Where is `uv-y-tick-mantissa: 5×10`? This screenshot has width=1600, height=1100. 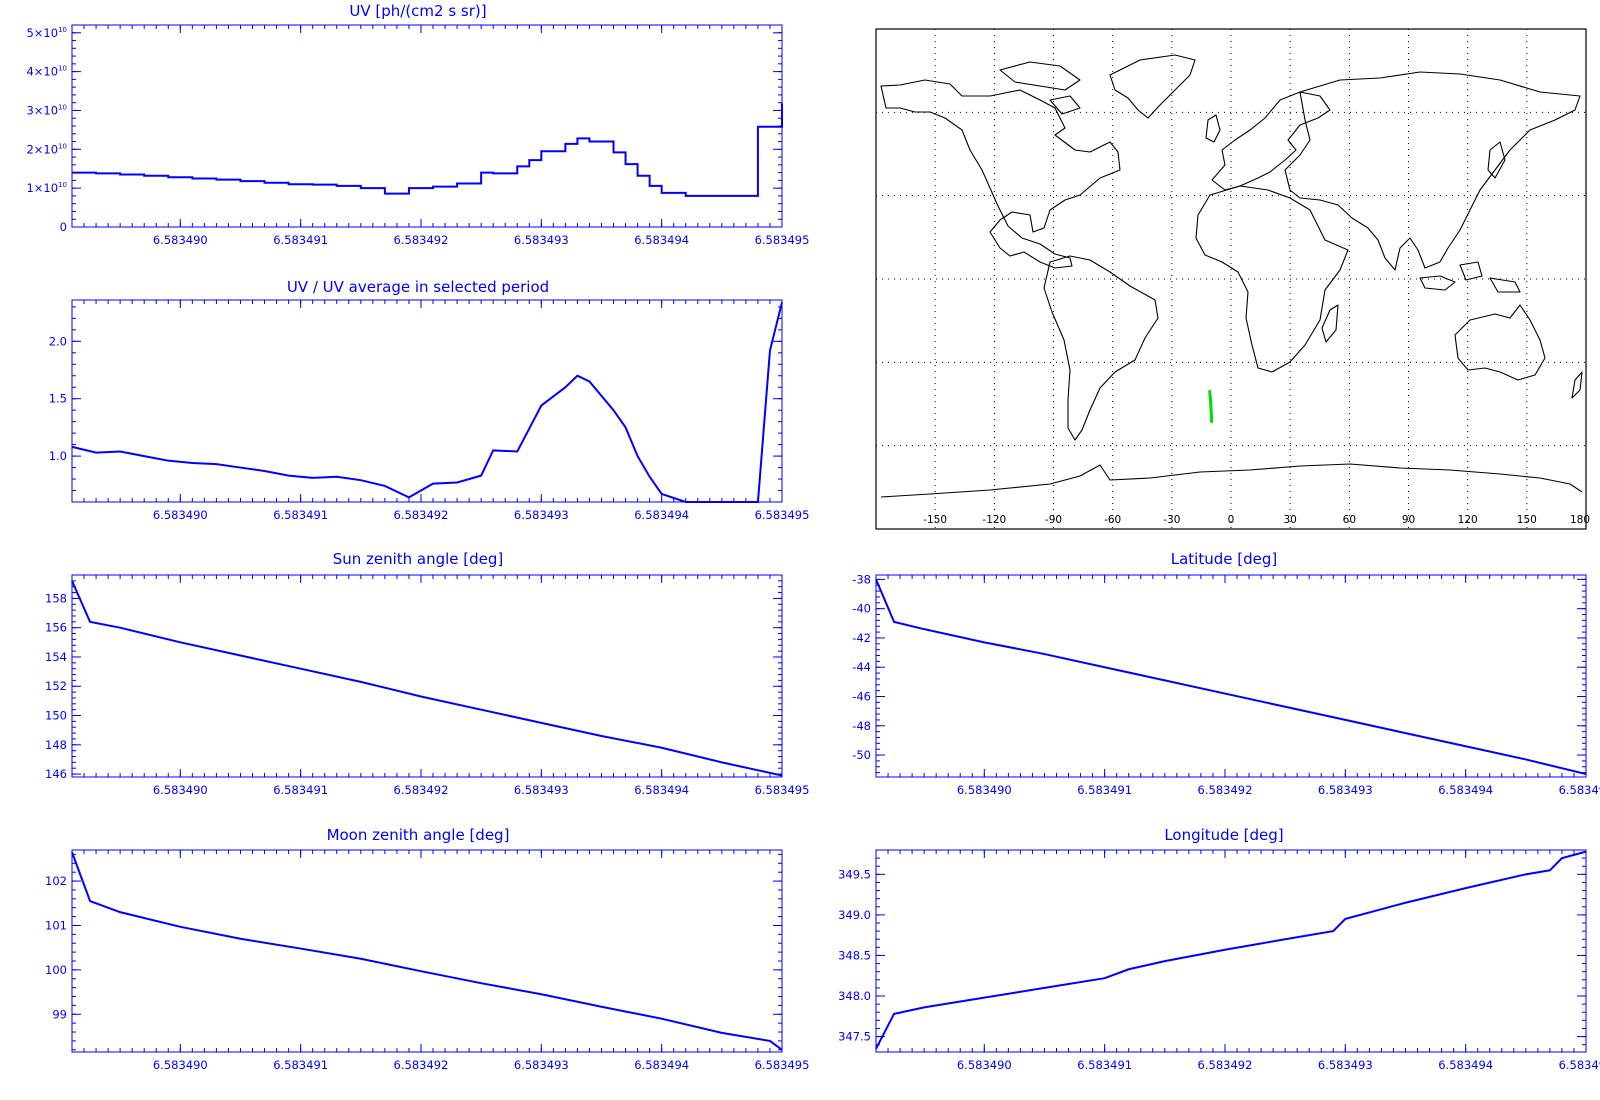
uv-y-tick-mantissa: 5×10 is located at coordinates (42, 33).